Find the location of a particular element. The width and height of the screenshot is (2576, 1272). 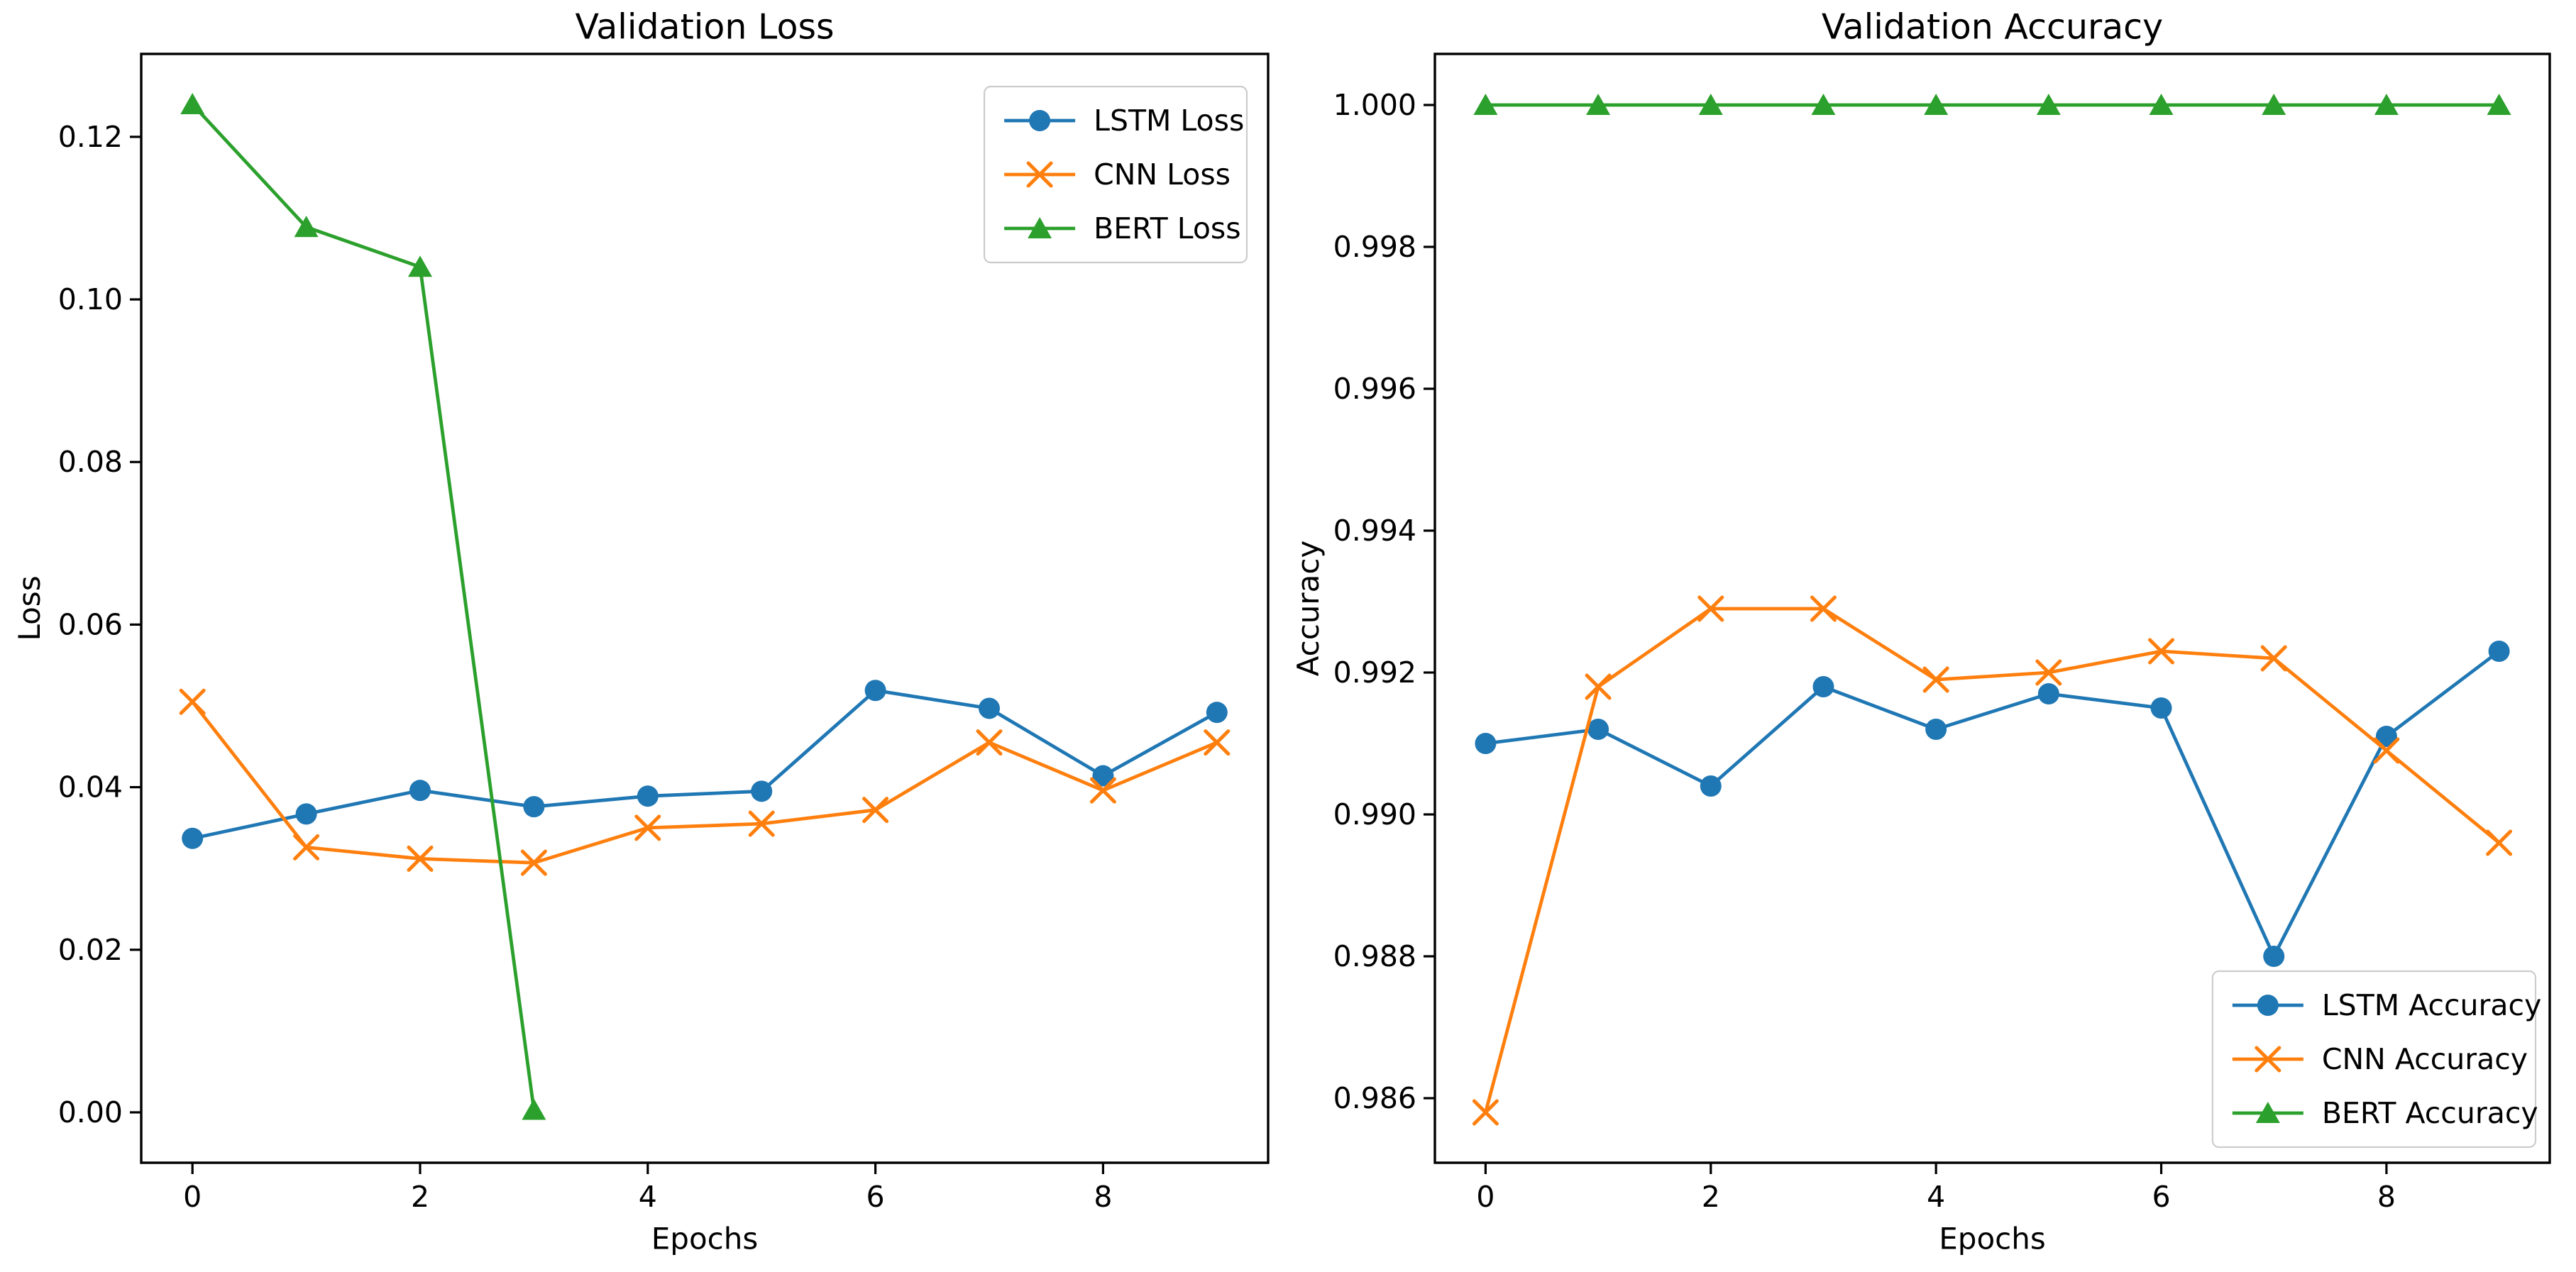

bert-loss-series is located at coordinates (363, 606).